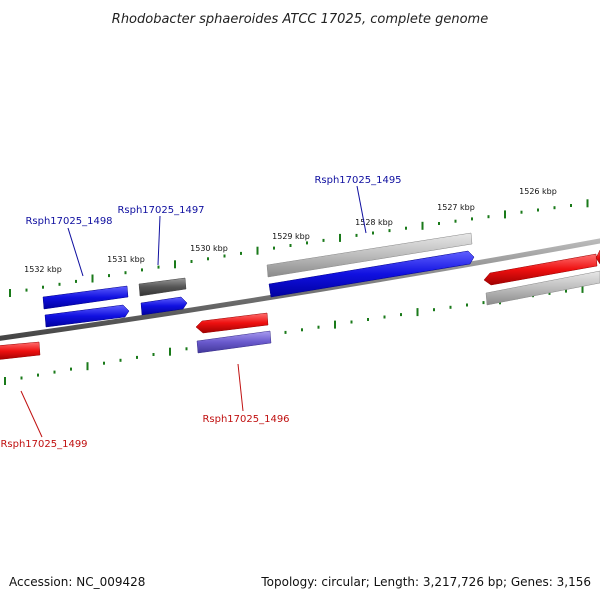 The height and width of the screenshot is (600, 600). Describe the element at coordinates (162, 287) in the screenshot. I see `gene-feature-dark-1497-top` at that location.